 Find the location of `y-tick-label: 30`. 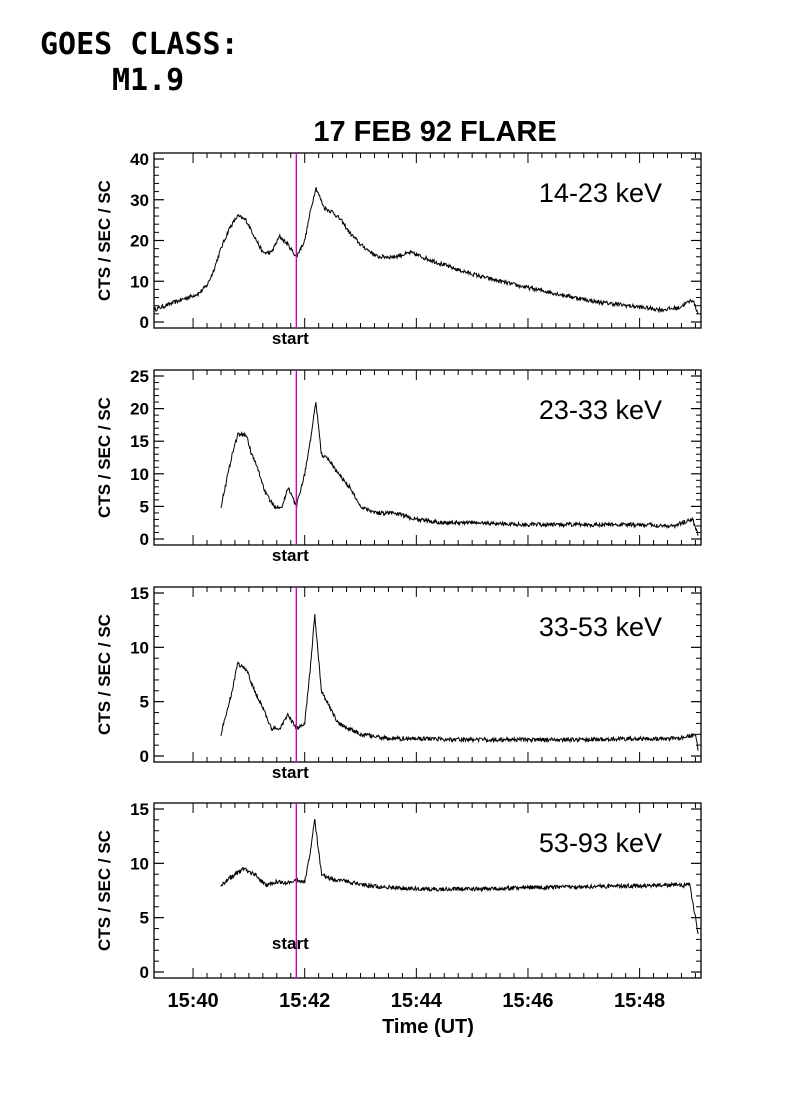

y-tick-label: 30 is located at coordinates (139, 200).